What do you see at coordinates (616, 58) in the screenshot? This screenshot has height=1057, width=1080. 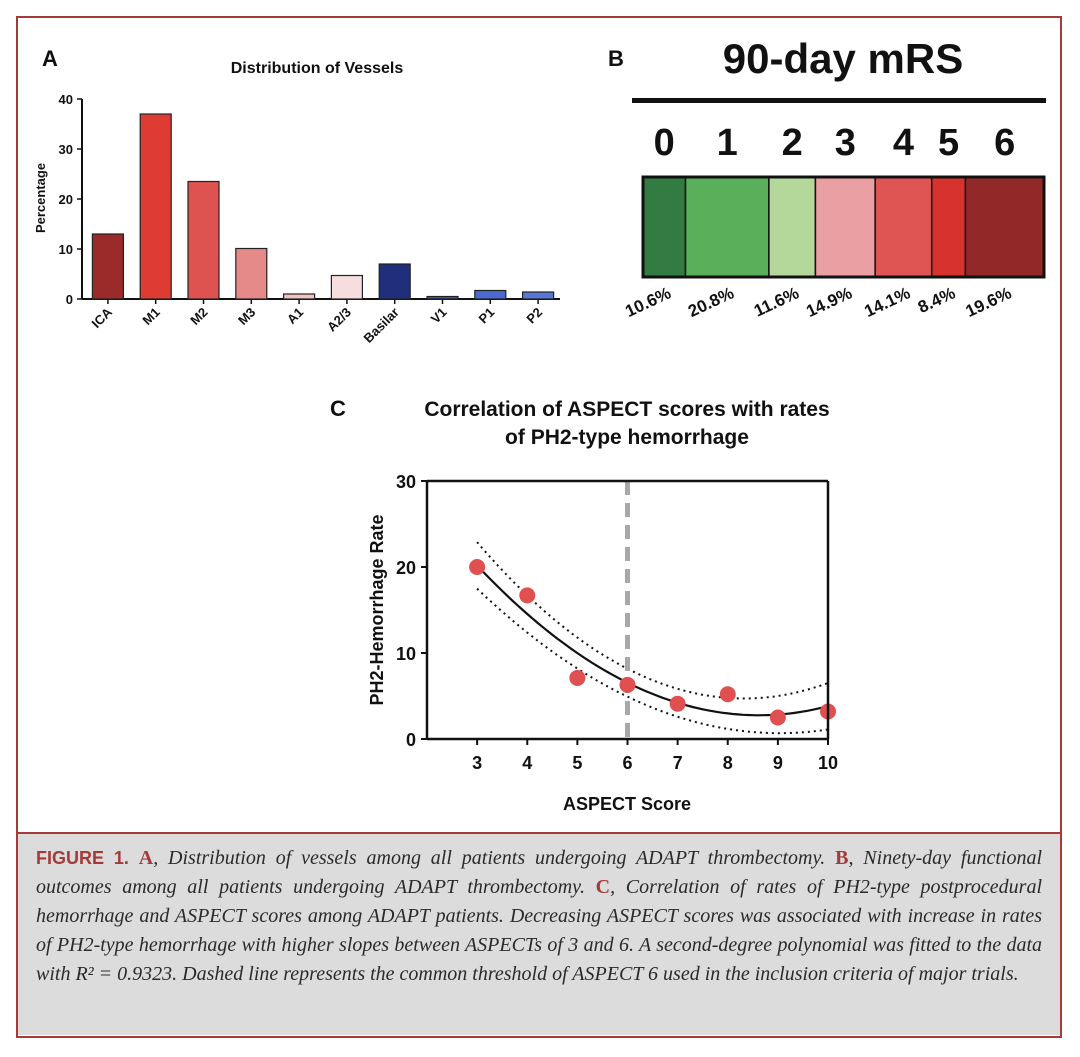 I see `panel-b-letter: B` at bounding box center [616, 58].